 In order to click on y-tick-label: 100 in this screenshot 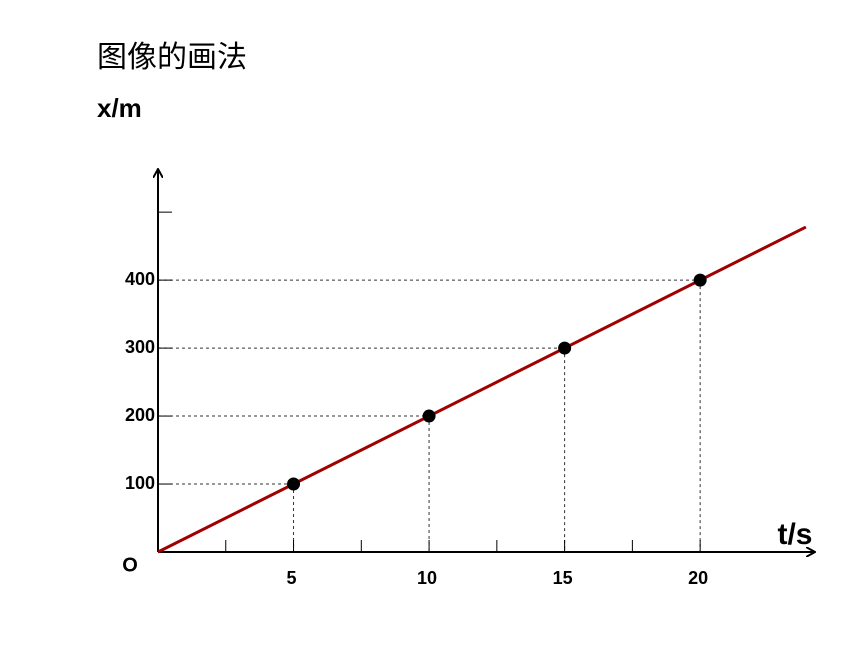, I will do `click(140, 483)`.